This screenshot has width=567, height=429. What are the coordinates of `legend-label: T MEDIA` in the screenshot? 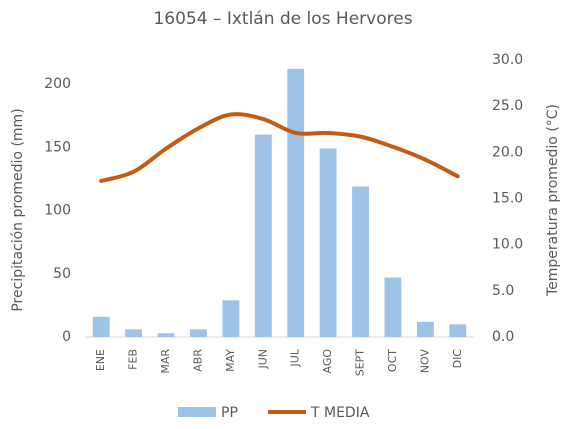 It's located at (340, 413).